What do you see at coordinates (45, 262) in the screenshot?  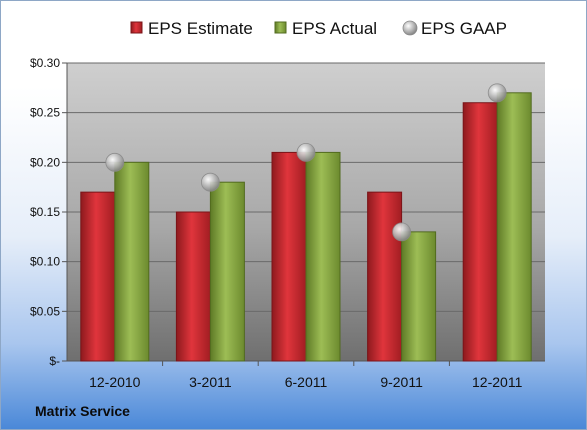 I see `y-tick-label: $0.10` at bounding box center [45, 262].